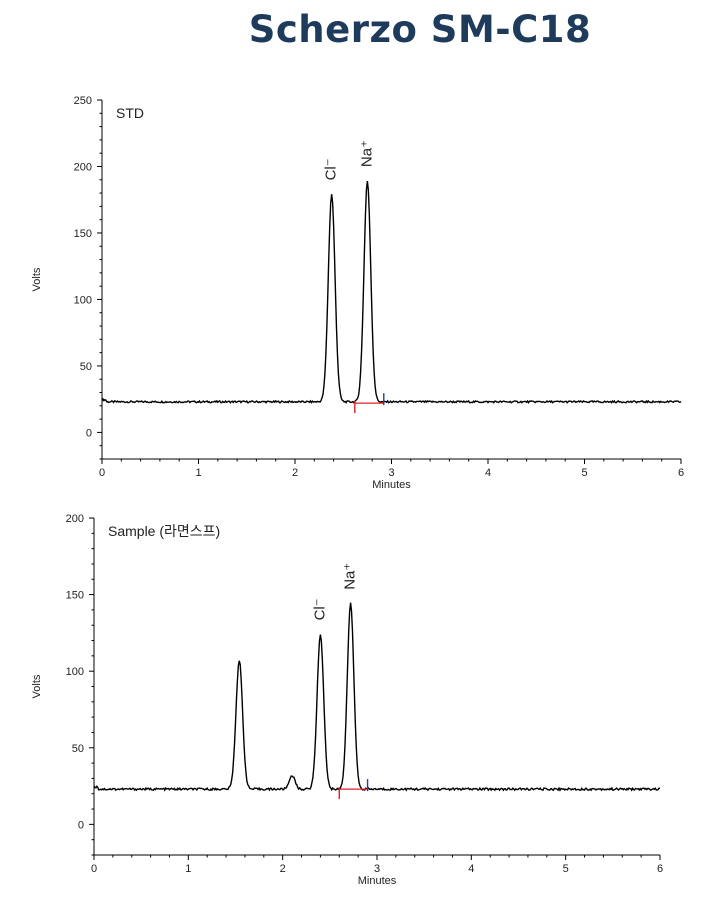  I want to click on panel-label: STD, so click(130, 113).